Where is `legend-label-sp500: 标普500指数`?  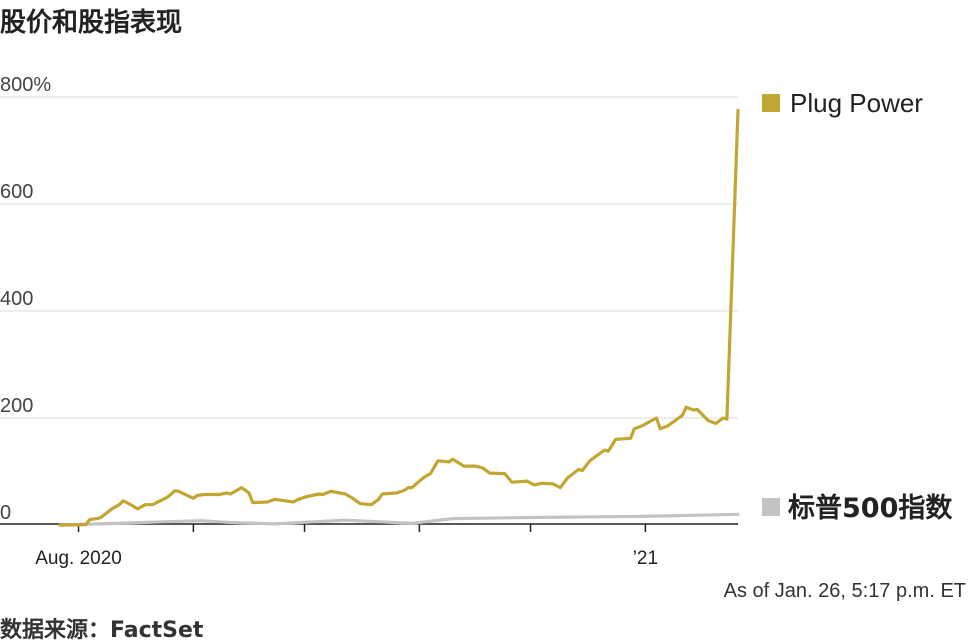
legend-label-sp500: 标普500指数 is located at coordinates (870, 508).